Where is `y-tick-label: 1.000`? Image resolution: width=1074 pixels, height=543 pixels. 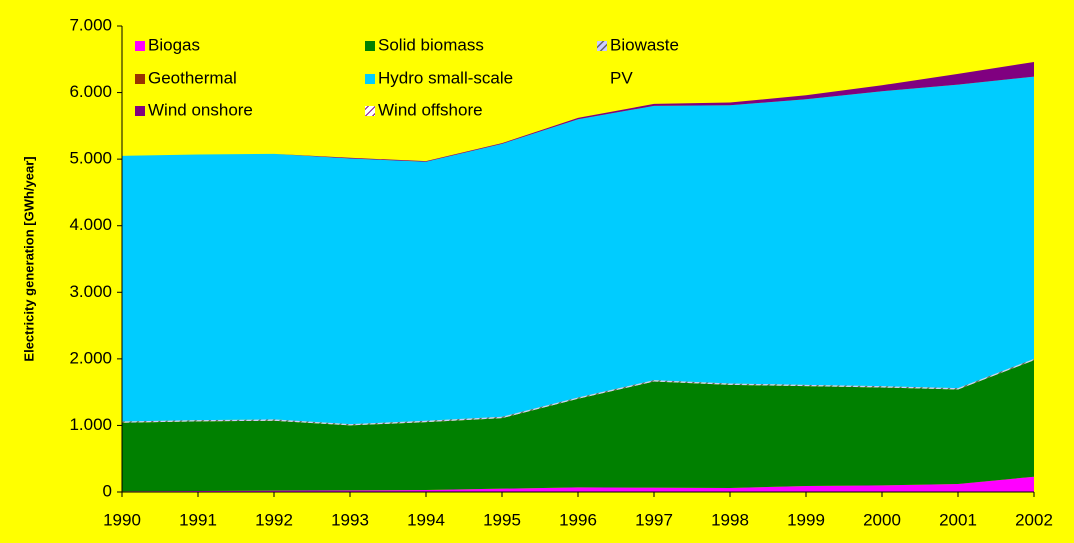 y-tick-label: 1.000 is located at coordinates (90, 424).